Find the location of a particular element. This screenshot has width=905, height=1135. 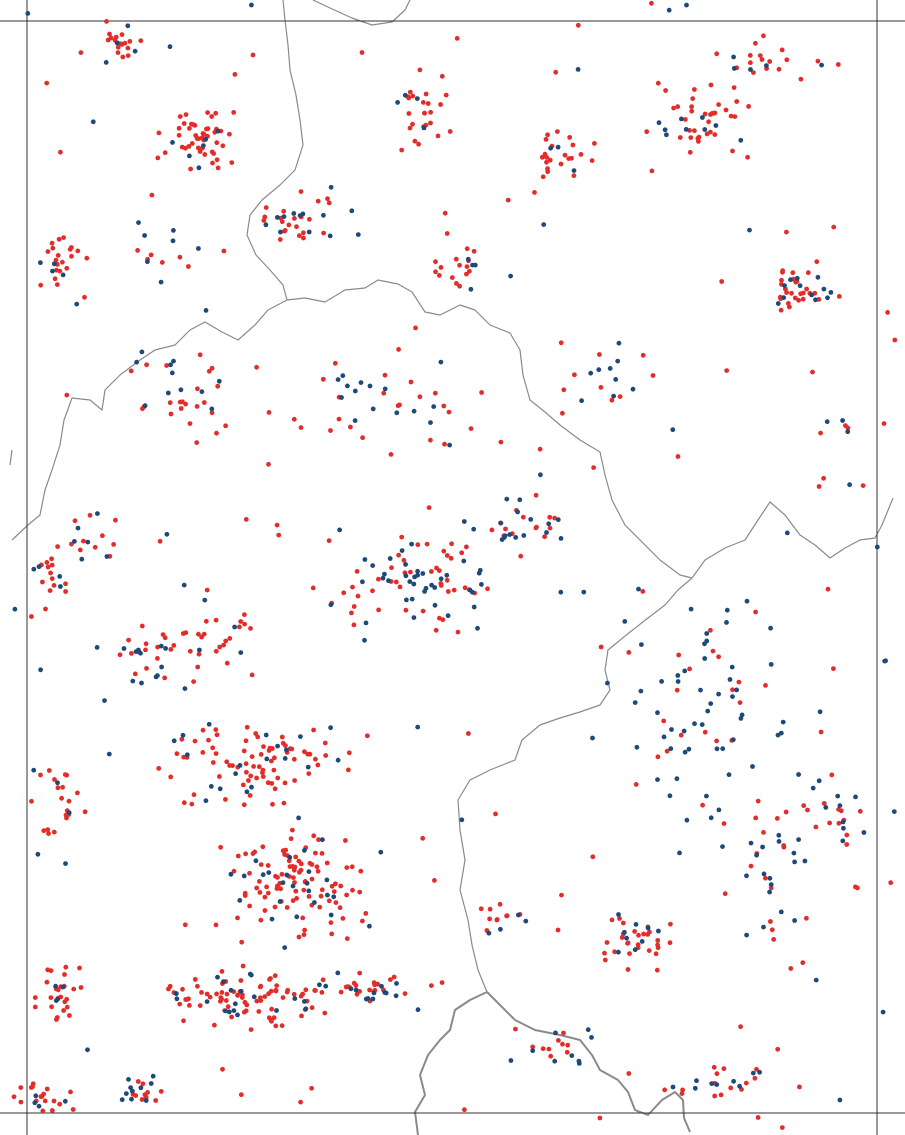

border-south is located at coordinates (451, 1063).